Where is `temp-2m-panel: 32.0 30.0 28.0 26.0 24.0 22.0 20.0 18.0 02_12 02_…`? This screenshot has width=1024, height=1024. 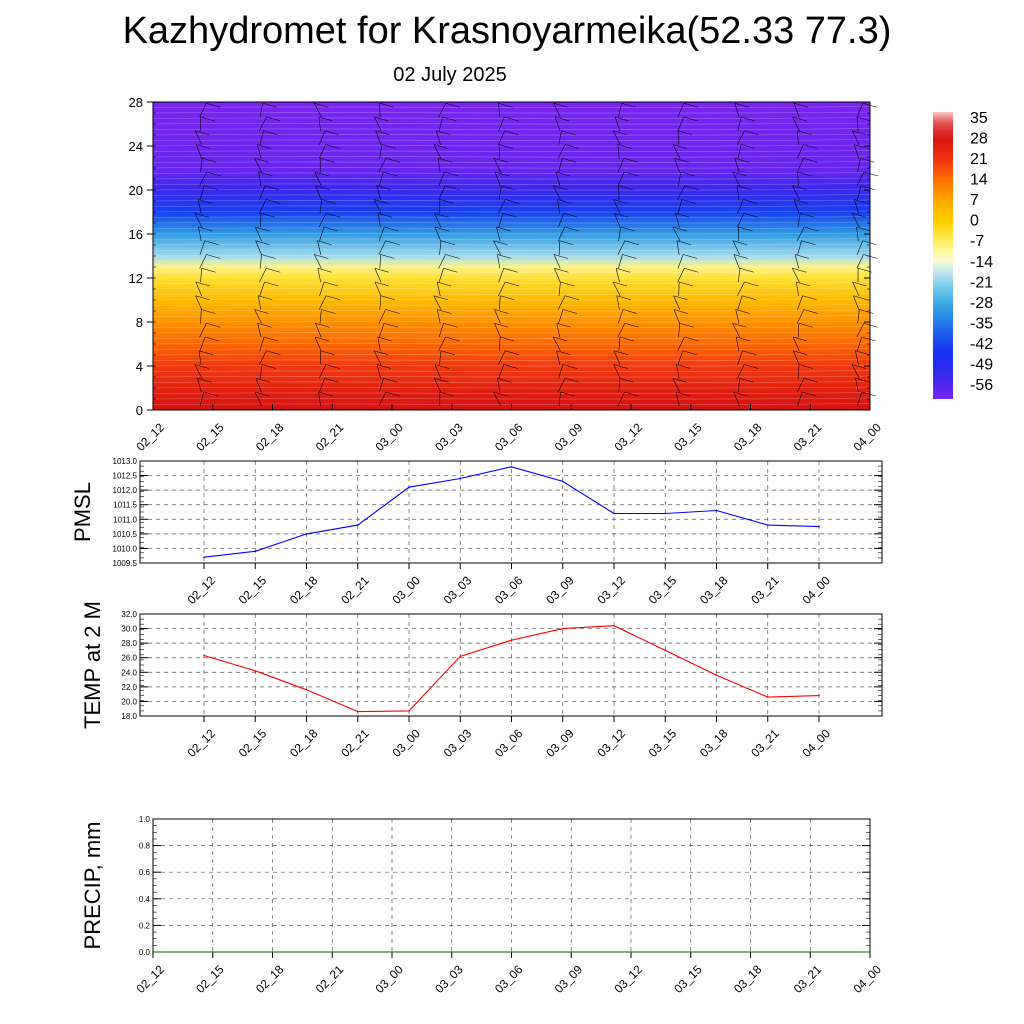 temp-2m-panel: 32.0 30.0 28.0 26.0 24.0 22.0 20.0 18.0 02_12 02_… is located at coordinates (481, 680).